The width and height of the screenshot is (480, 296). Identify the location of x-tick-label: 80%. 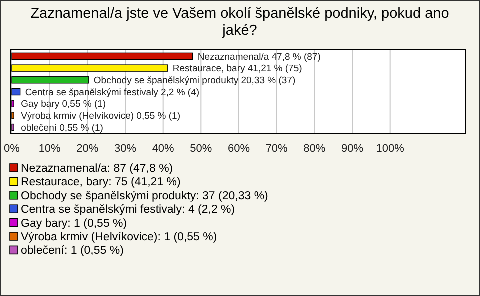
(315, 149).